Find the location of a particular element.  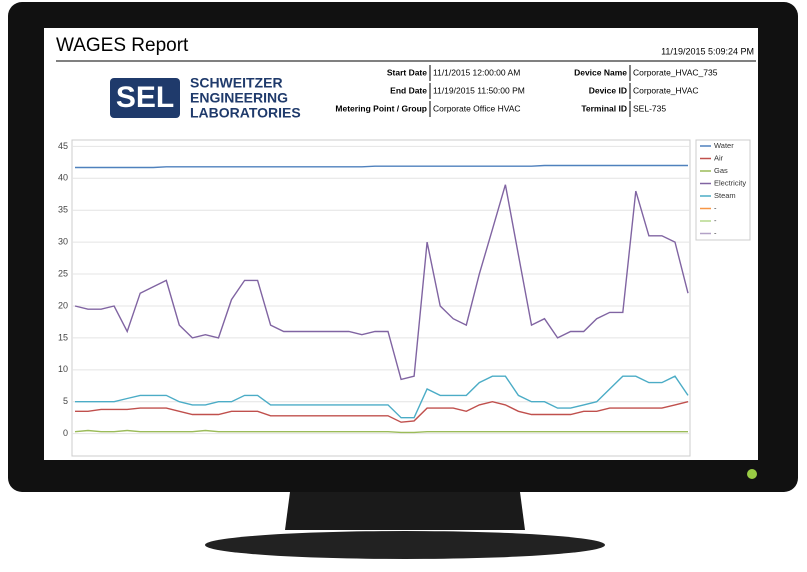

stand-base is located at coordinates (405, 545).